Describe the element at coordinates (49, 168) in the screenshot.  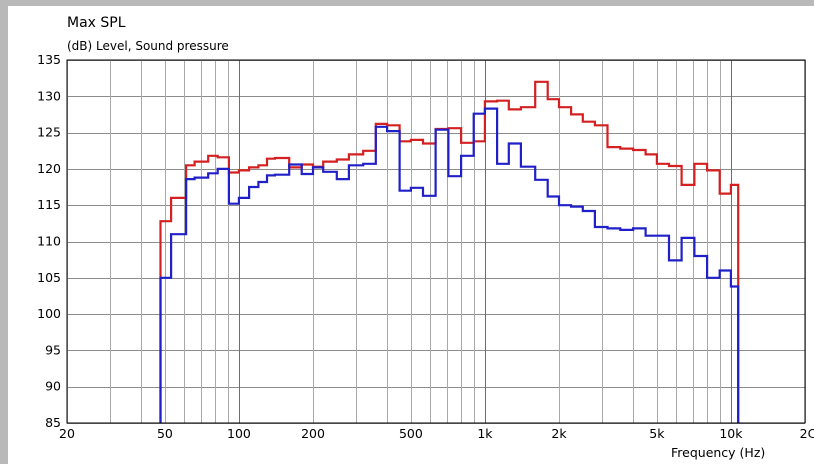
I see `y-tick-label: 120` at that location.